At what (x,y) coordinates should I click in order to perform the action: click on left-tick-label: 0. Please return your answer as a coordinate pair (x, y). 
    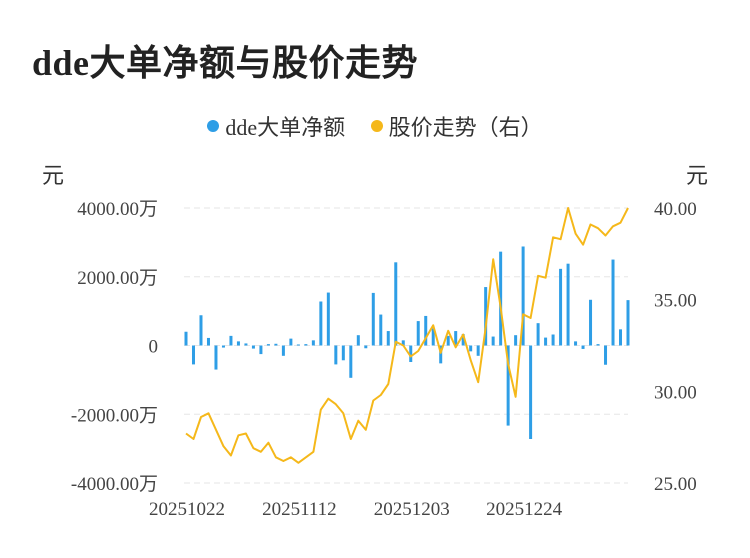
    Looking at the image, I should click on (154, 347).